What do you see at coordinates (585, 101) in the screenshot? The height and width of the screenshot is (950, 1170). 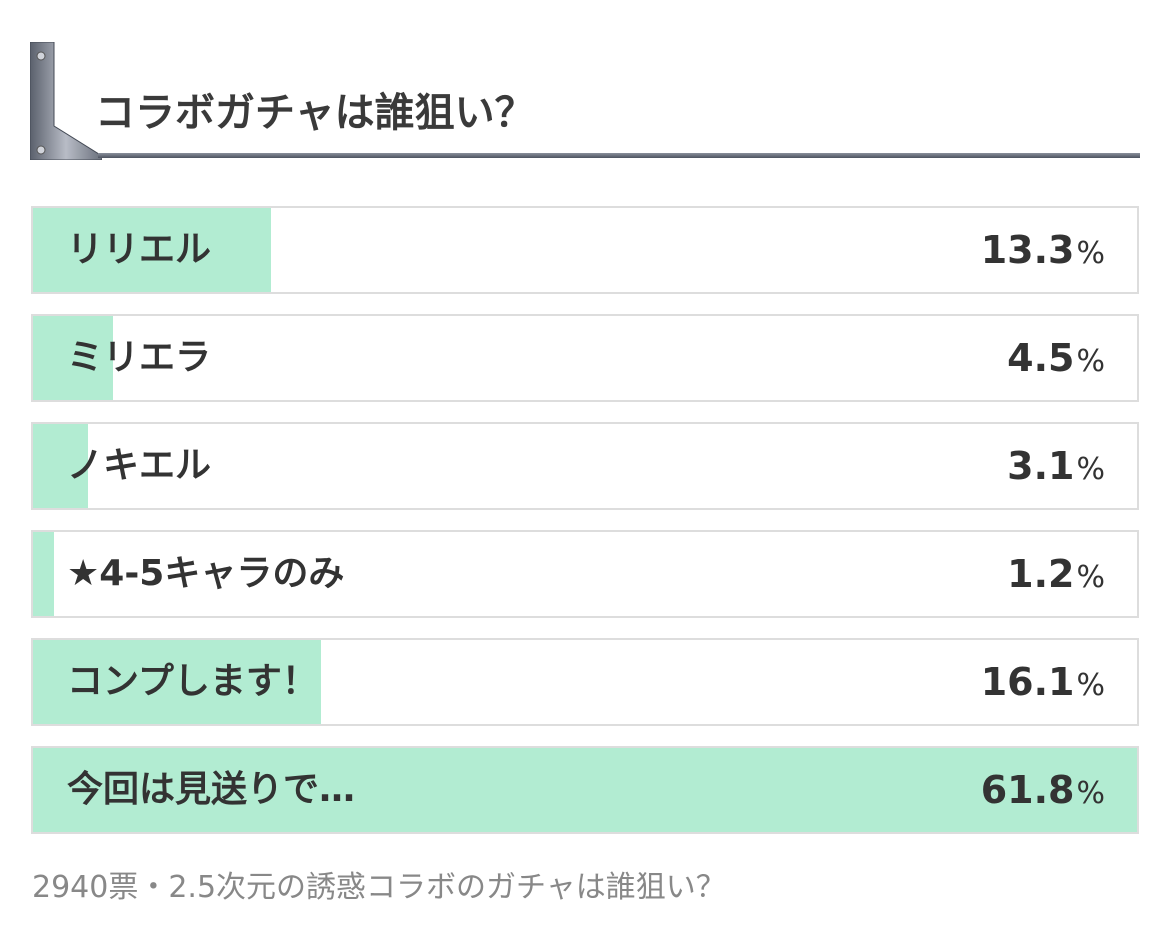 I see `poll-header: コラボガチャは誰狙い？` at bounding box center [585, 101].